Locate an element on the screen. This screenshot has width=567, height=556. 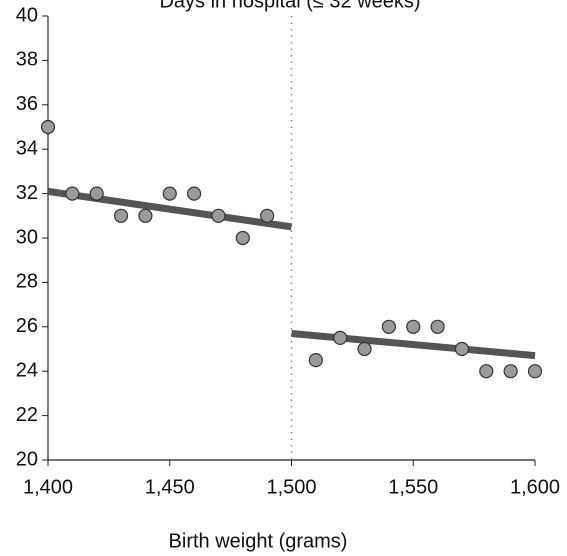
x-tick-label: 1,400 is located at coordinates (48, 487).